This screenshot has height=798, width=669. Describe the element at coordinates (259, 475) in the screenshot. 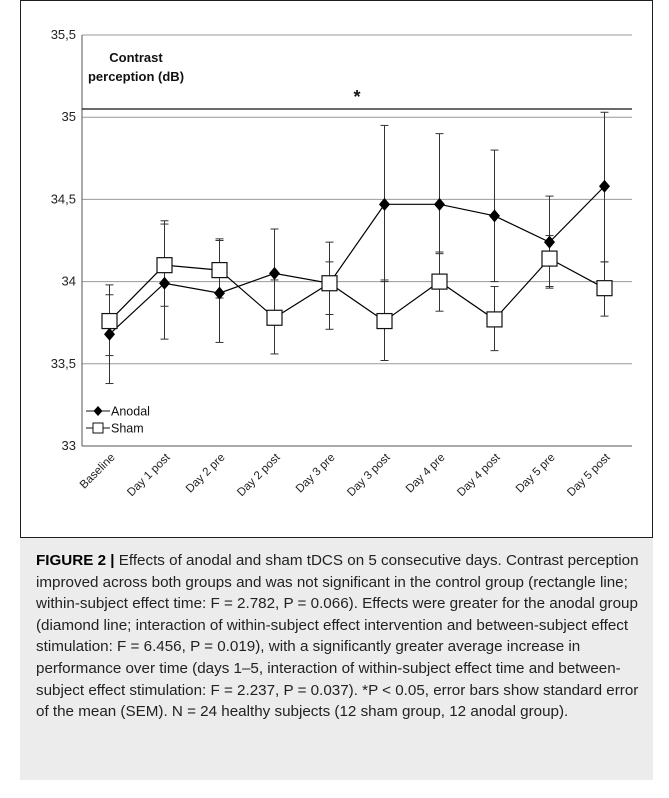

I see `x-category-label: Day 2 post` at that location.